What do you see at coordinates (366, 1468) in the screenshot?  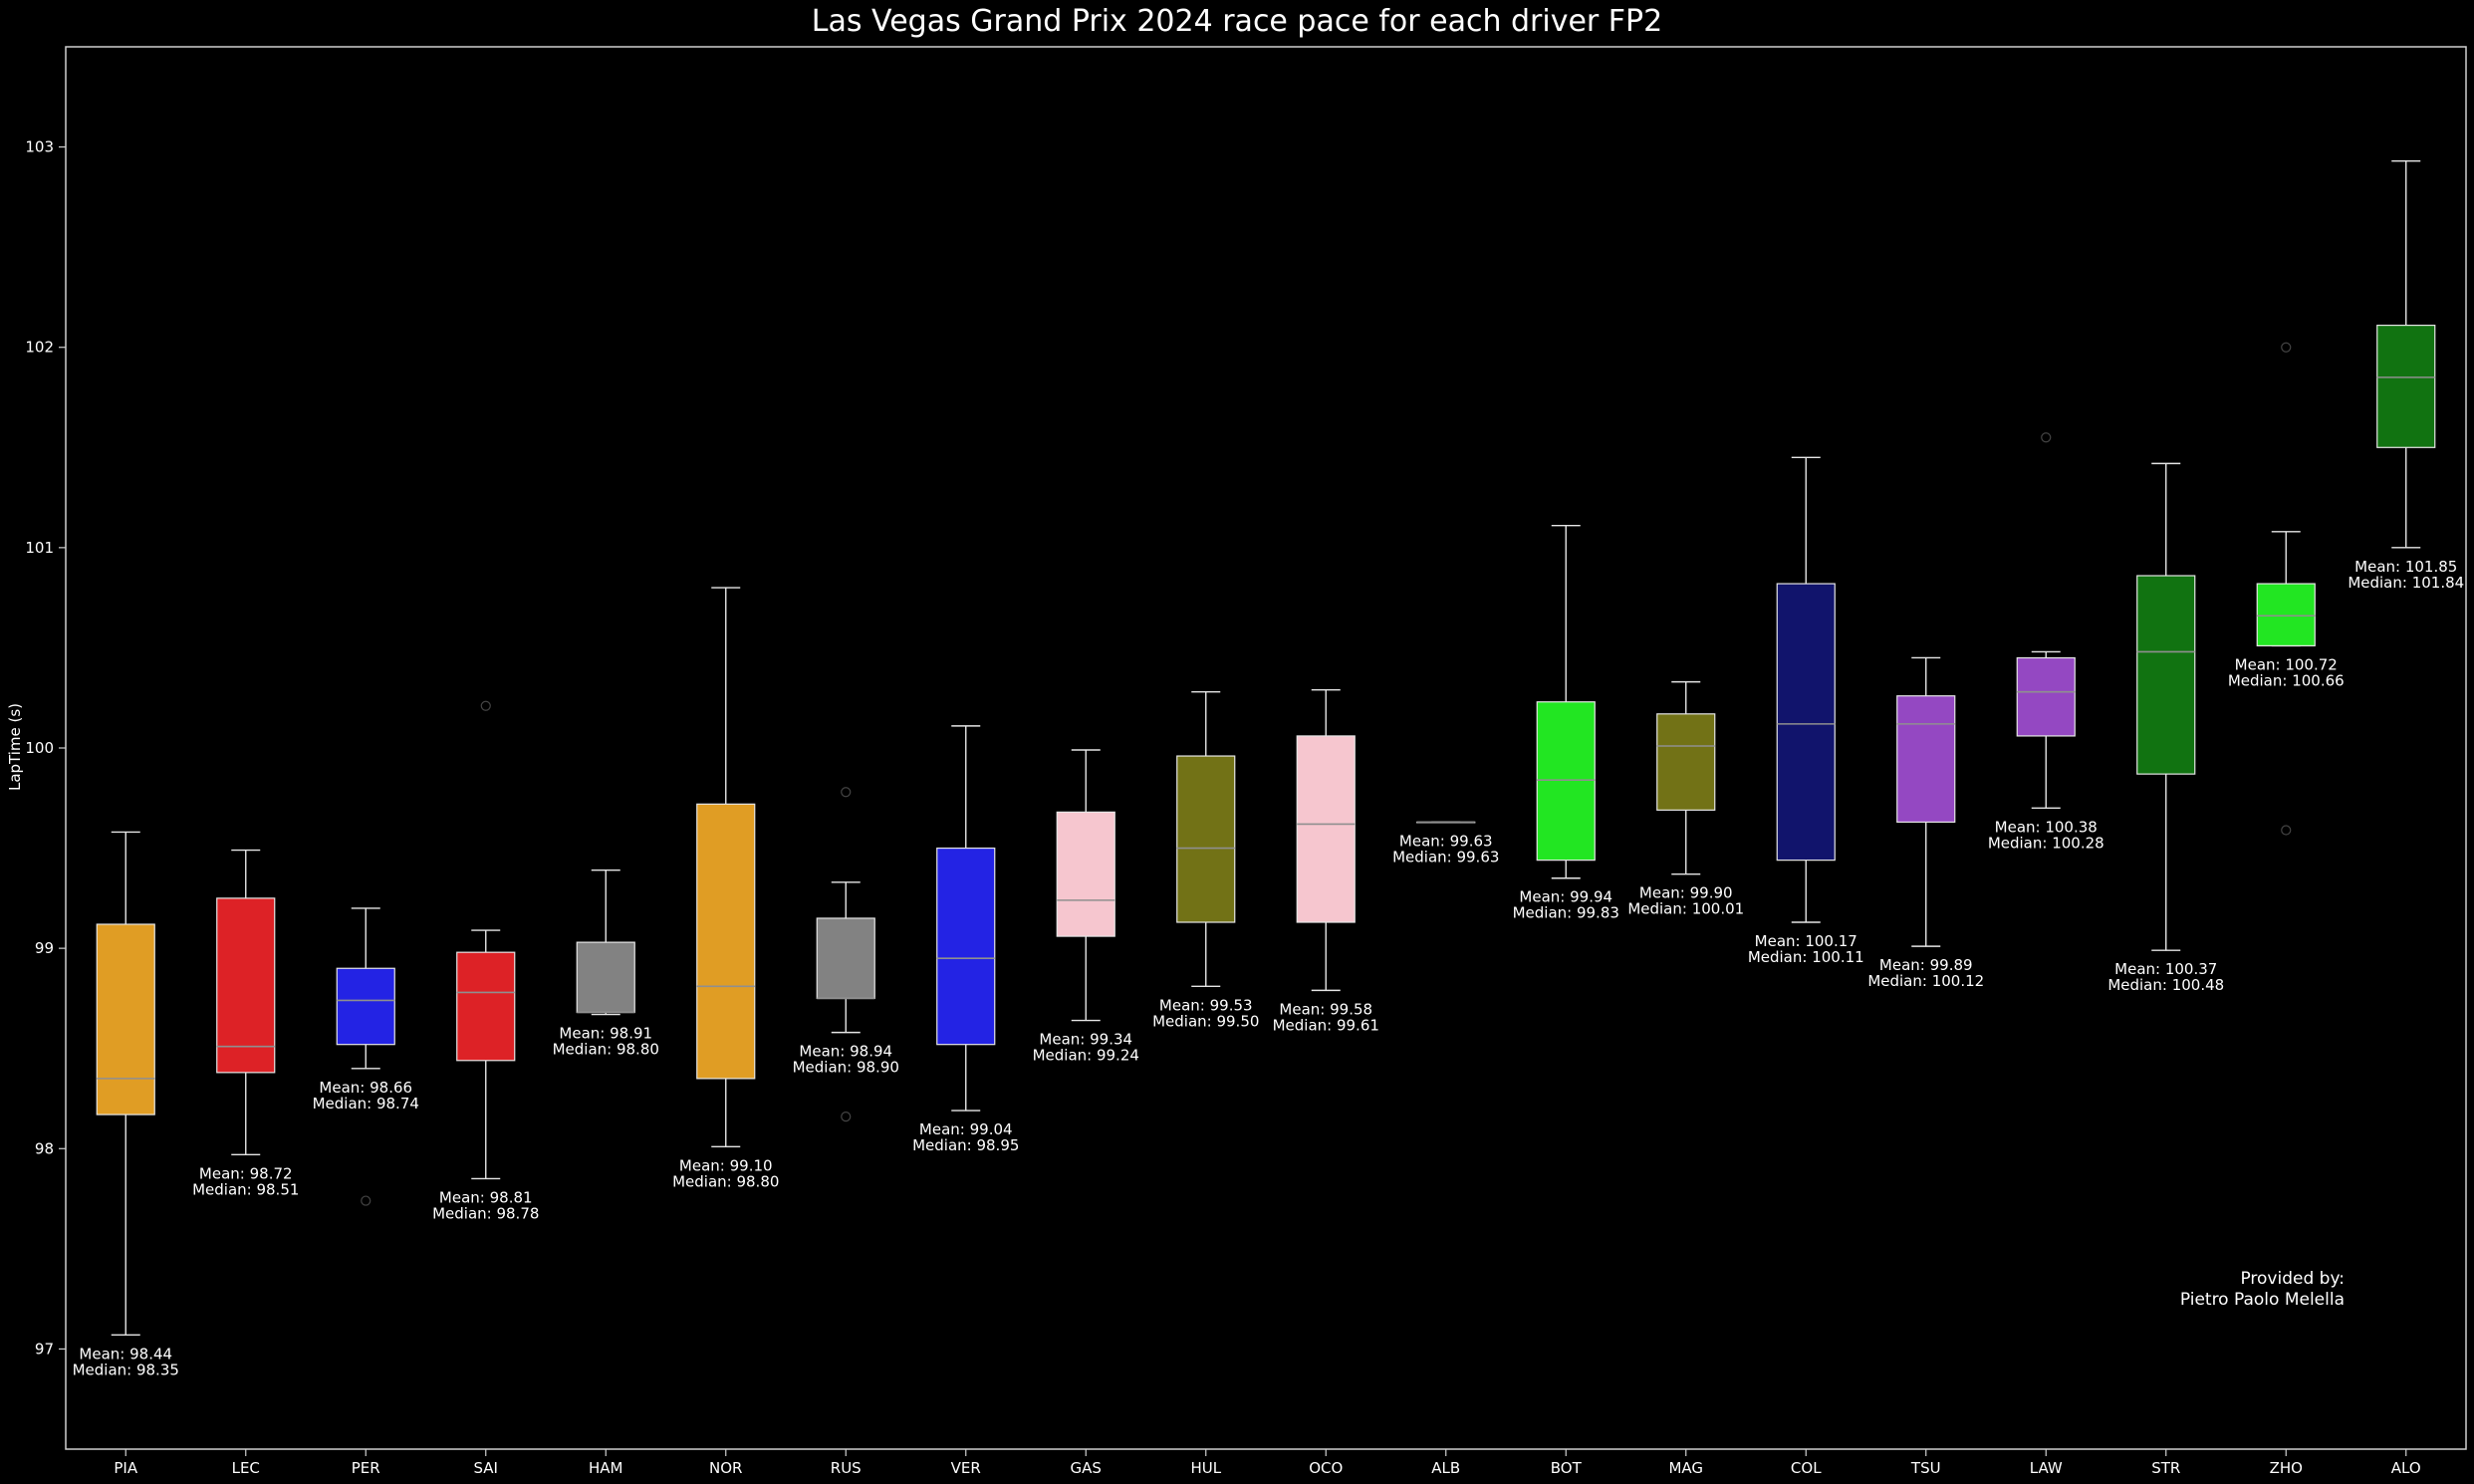 I see `x-tick-label: PER` at bounding box center [366, 1468].